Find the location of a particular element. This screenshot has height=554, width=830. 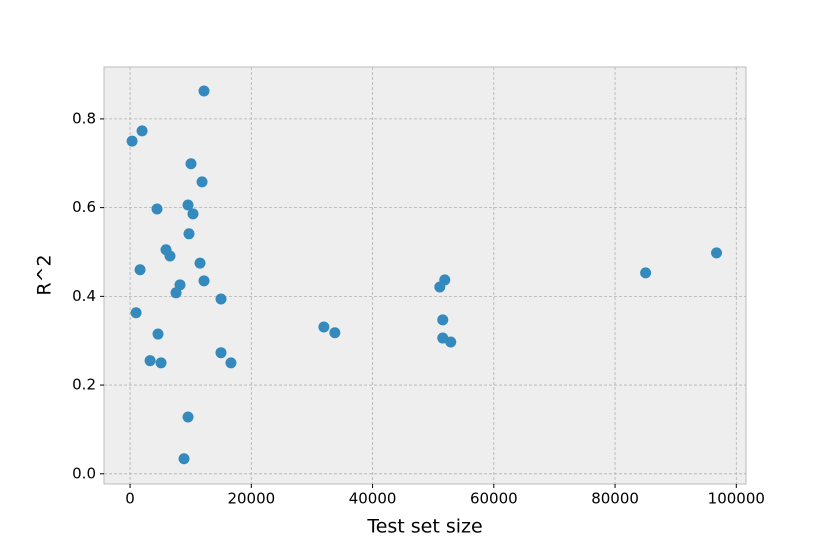

y-tick-label: 0.8 is located at coordinates (84, 118).